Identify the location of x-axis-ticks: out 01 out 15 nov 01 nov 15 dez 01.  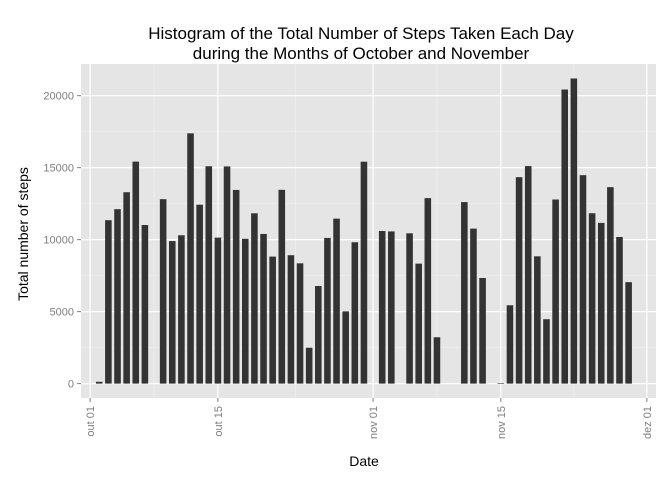
(369, 418).